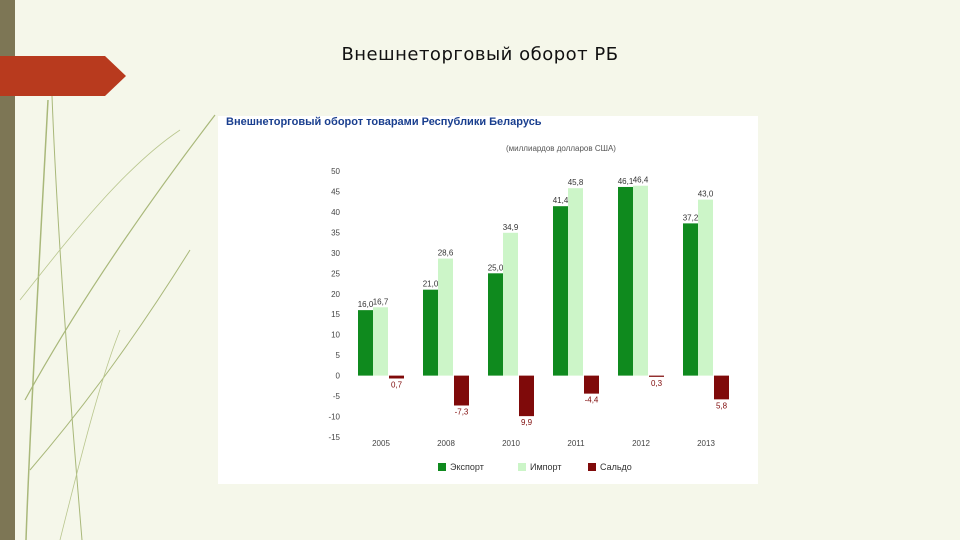 The height and width of the screenshot is (540, 960). Describe the element at coordinates (591, 384) in the screenshot. I see `bar-сальдо-2011` at that location.